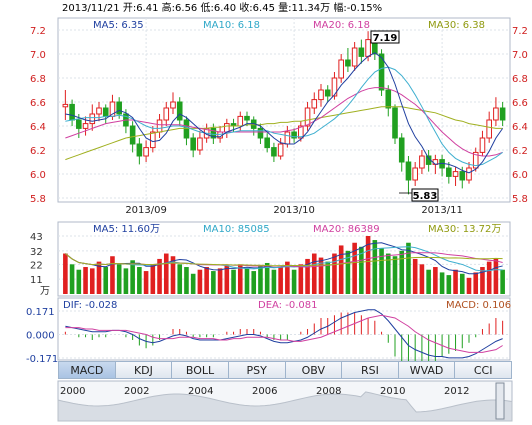 The width and height of the screenshot is (532, 425). Describe the element at coordinates (314, 370) in the screenshot. I see `tab-obv: OBV` at that location.